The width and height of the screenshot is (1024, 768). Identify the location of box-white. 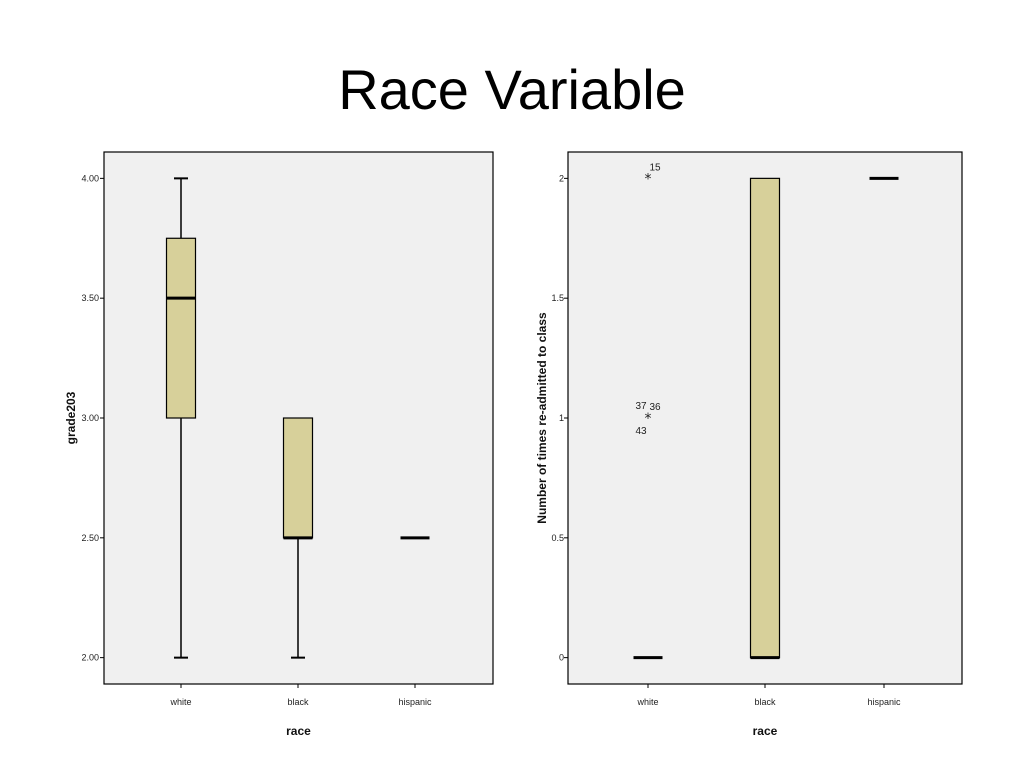
(181, 418).